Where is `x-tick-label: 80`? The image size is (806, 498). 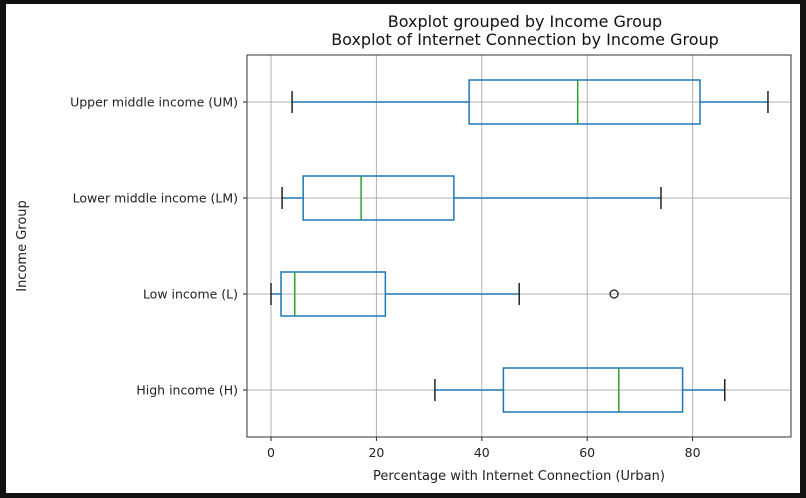 x-tick-label: 80 is located at coordinates (693, 452).